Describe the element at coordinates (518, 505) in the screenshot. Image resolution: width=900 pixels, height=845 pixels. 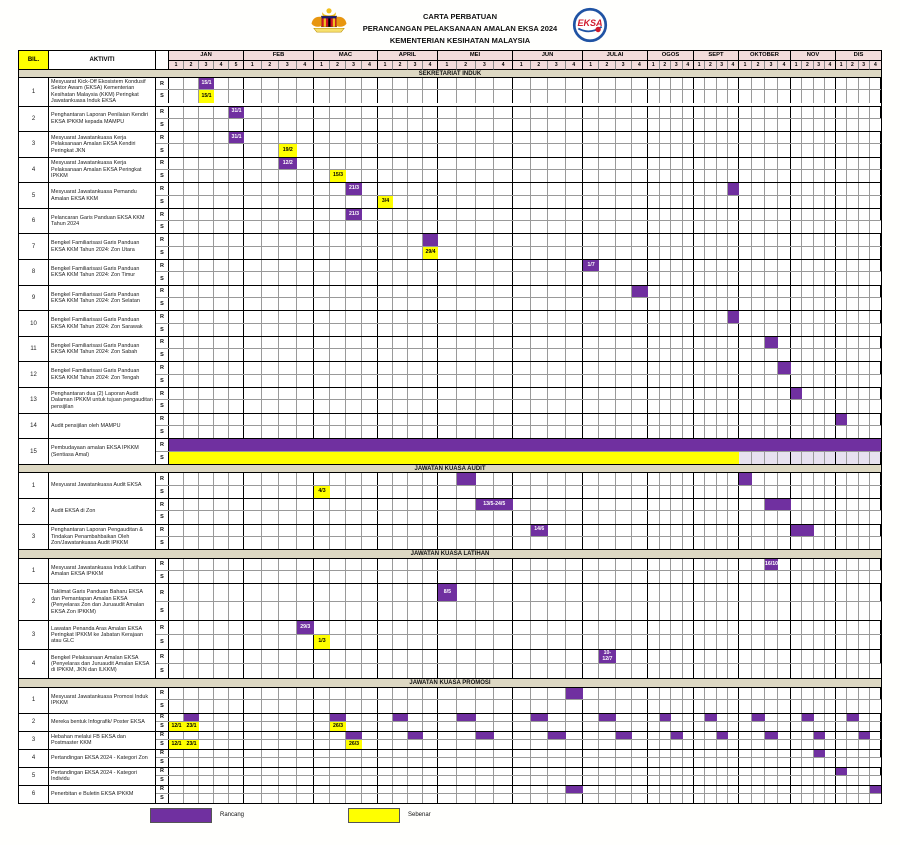
I see `plan-track: R 13/5-24/5` at that location.